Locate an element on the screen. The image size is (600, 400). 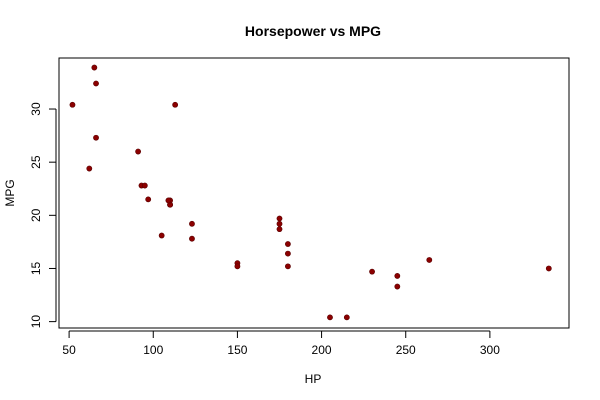
x-tick-label: 50 is located at coordinates (69, 350).